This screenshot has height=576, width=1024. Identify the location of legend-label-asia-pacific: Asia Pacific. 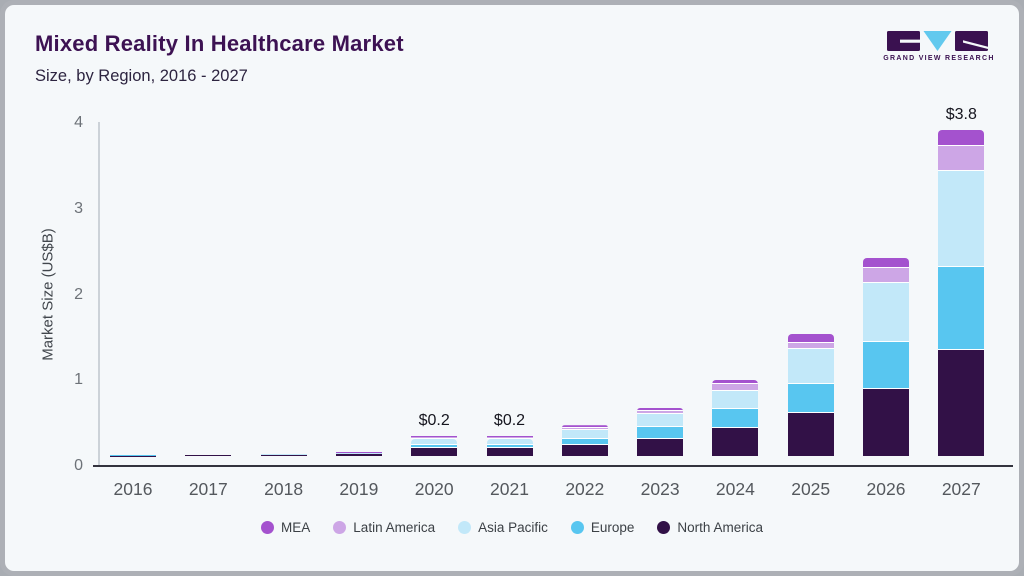
(513, 527).